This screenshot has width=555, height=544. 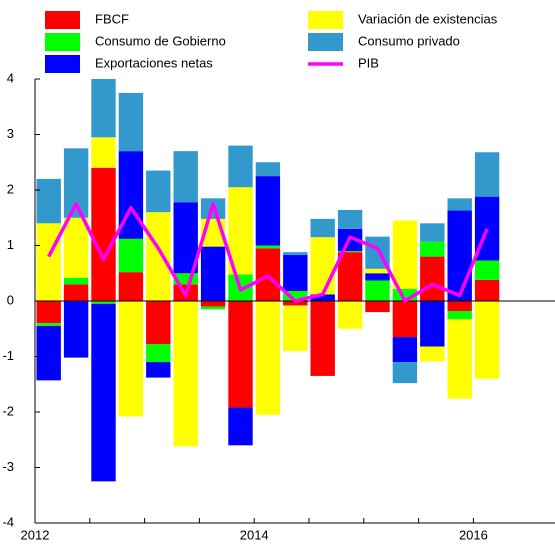 What do you see at coordinates (10, 299) in the screenshot?
I see `y-tick-label: 0` at bounding box center [10, 299].